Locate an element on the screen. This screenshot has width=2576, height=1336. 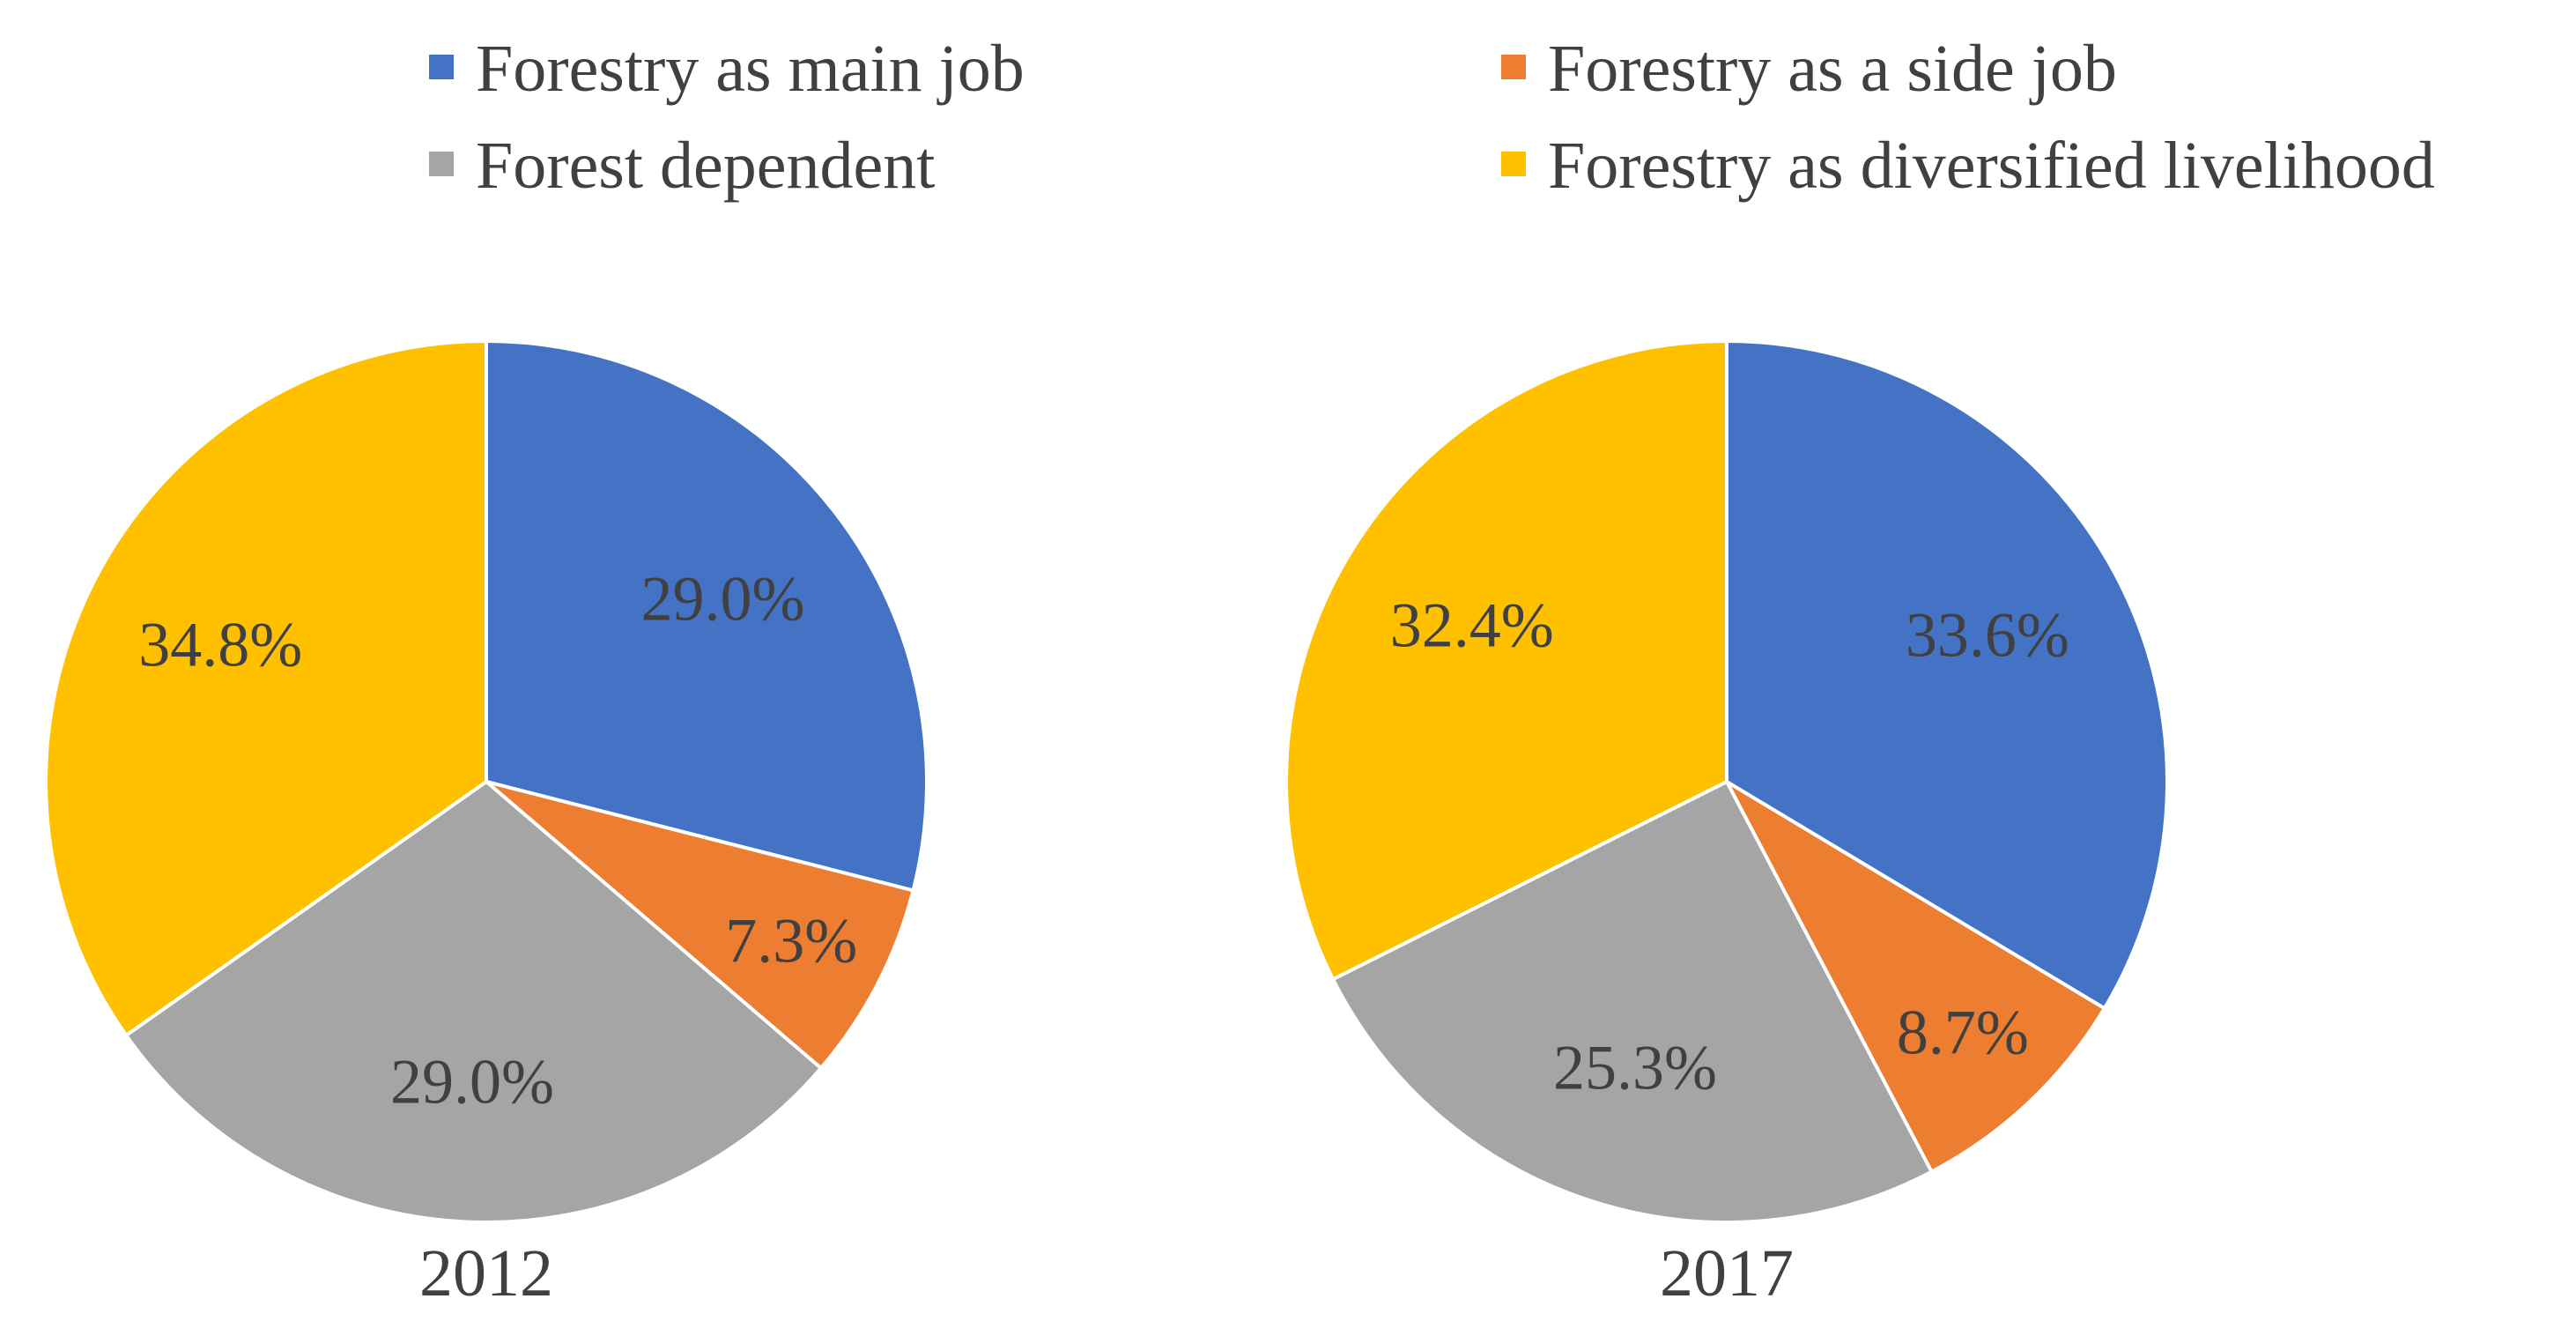
pie-2012-title: 2012 is located at coordinates (486, 1273).